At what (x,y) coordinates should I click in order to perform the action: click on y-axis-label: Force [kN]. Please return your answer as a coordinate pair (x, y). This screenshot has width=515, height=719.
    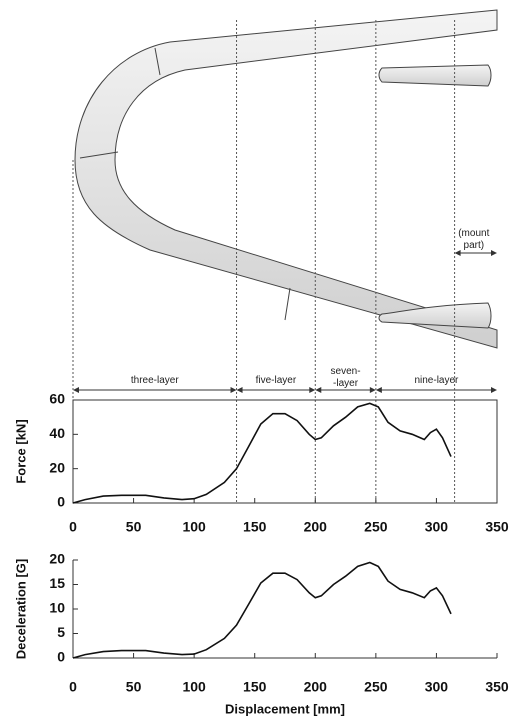
    Looking at the image, I should click on (20, 451).